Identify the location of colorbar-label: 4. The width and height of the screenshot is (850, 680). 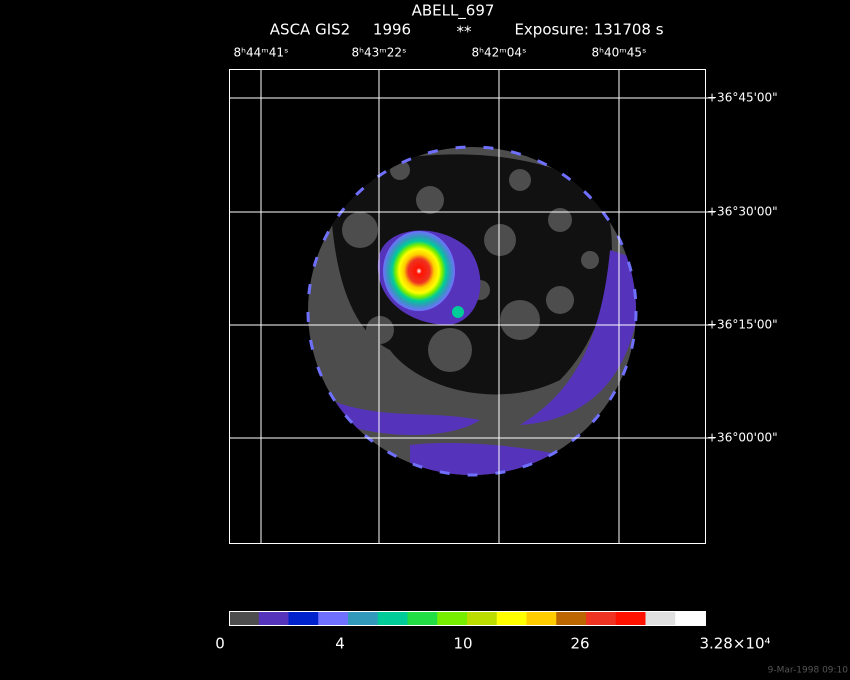
(340, 644).